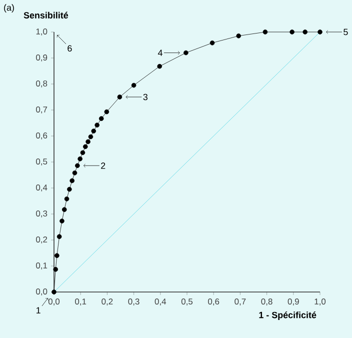 Image resolution: width=352 pixels, height=338 pixels. I want to click on annotation: 3, so click(145, 97).